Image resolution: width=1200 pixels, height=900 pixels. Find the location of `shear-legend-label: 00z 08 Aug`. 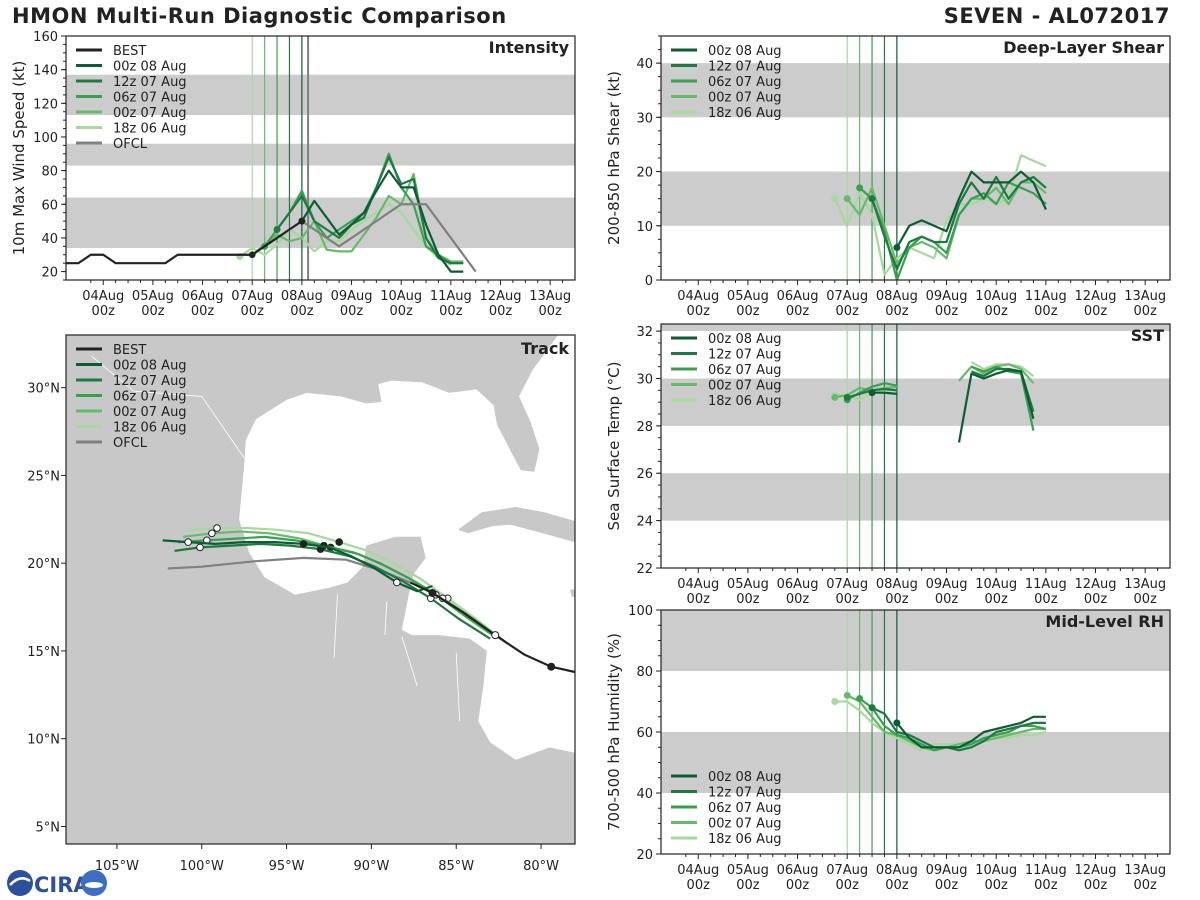

shear-legend-label: 00z 08 Aug is located at coordinates (745, 51).